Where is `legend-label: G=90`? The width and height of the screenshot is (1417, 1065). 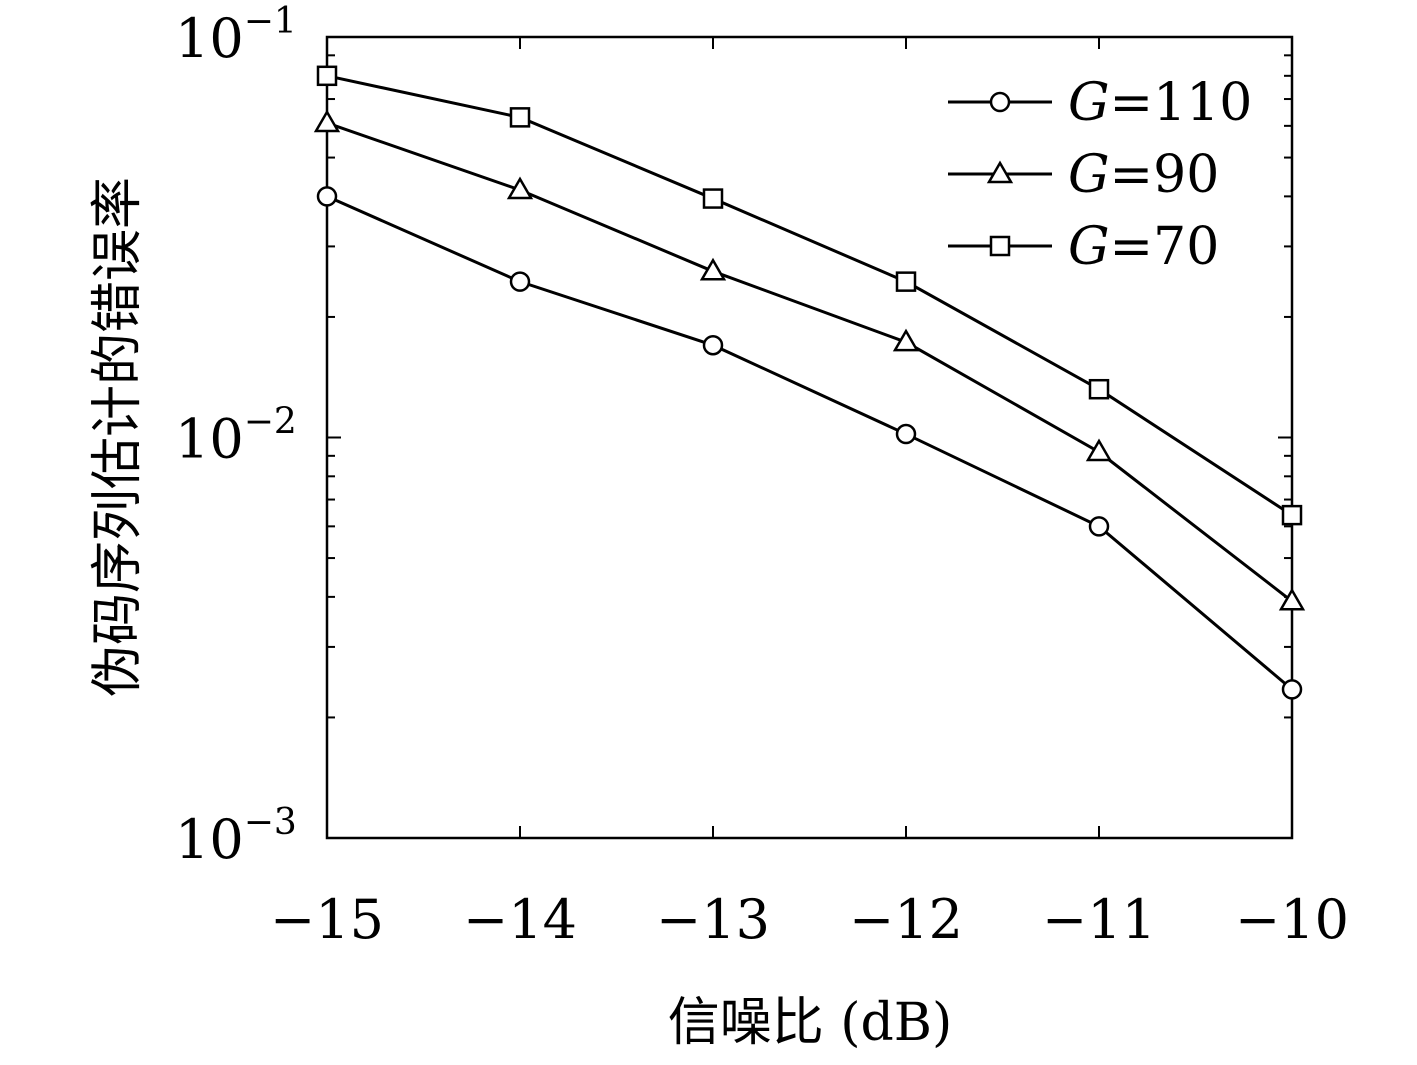
legend-label: G=90 is located at coordinates (1143, 175).